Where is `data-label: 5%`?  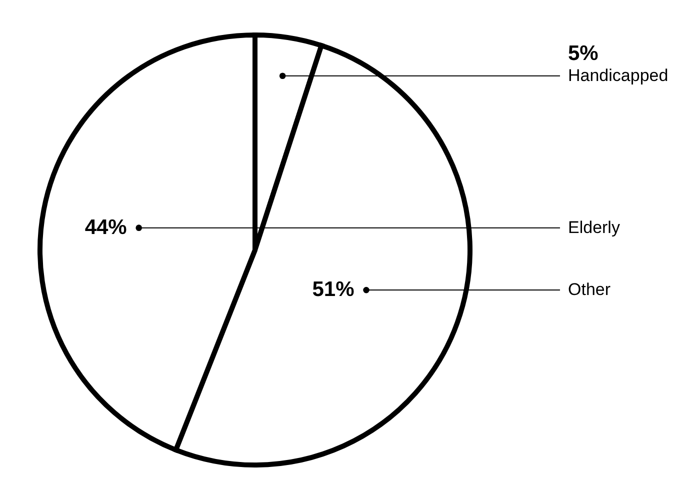
data-label: 5% is located at coordinates (583, 53).